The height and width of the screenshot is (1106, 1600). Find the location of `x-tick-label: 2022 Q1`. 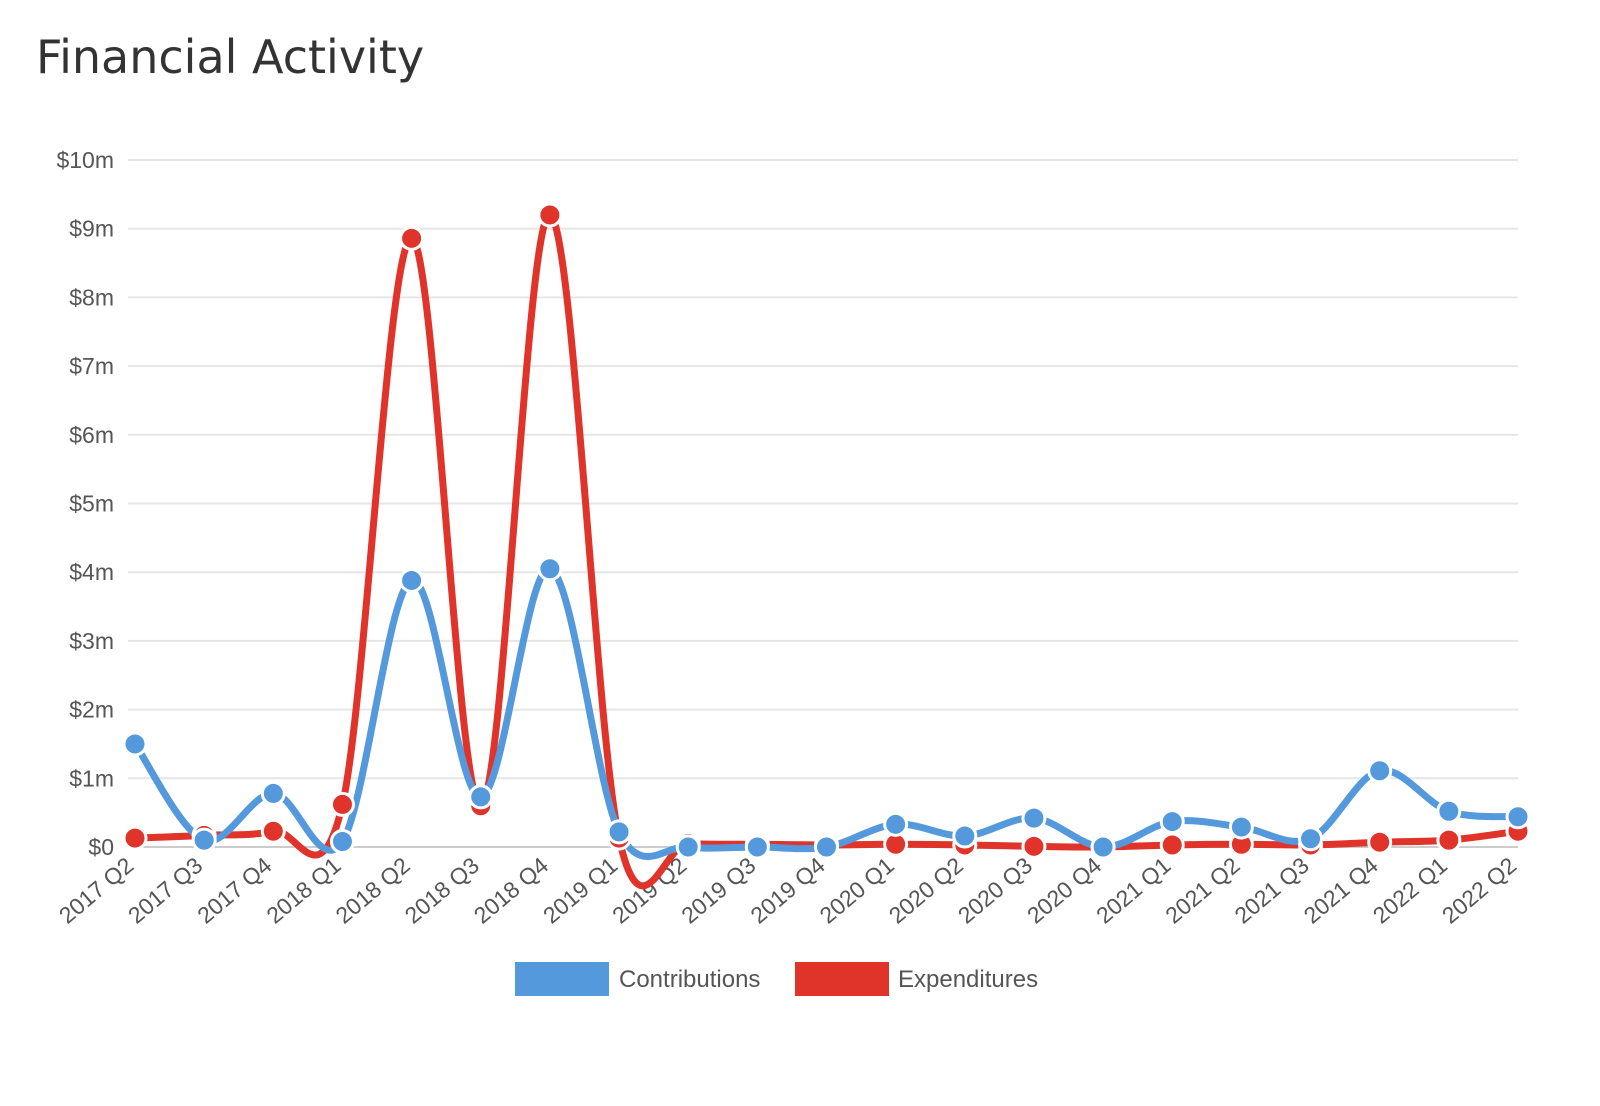

x-tick-label: 2022 Q1 is located at coordinates (1410, 890).